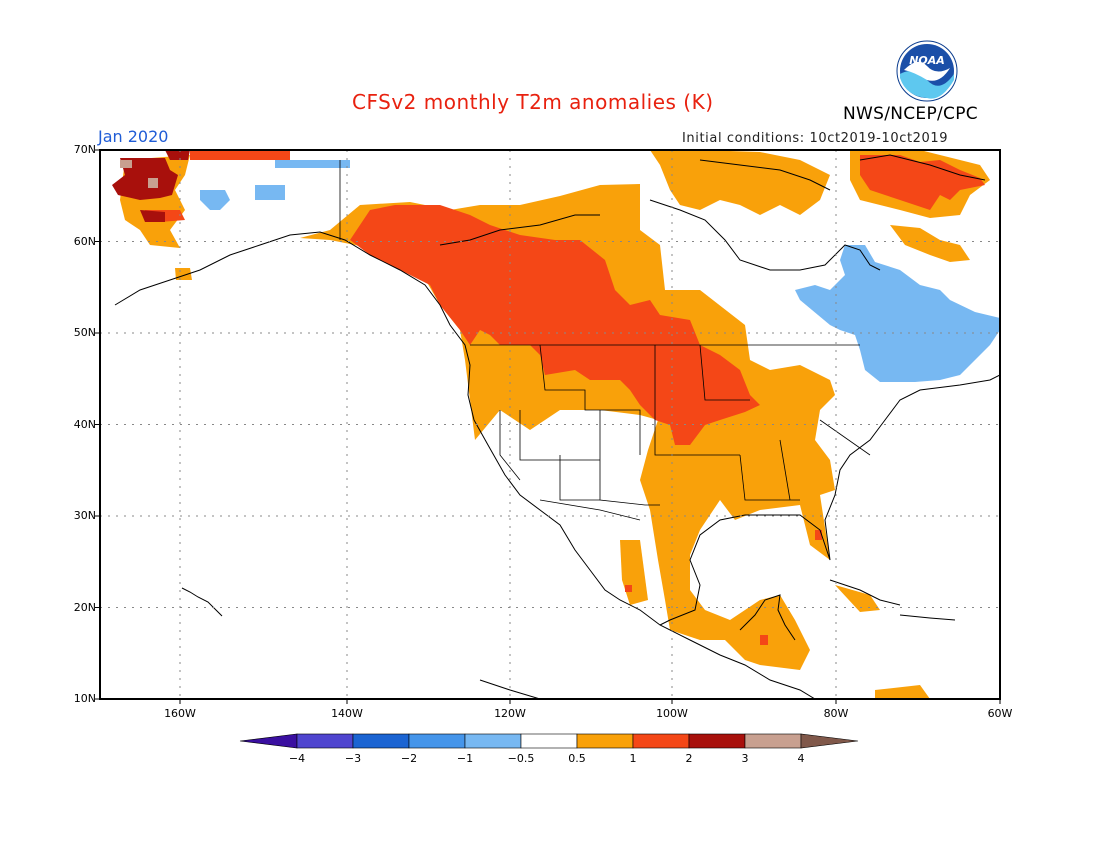 The image size is (1100, 850). Describe the element at coordinates (180, 713) in the screenshot. I see `lon-label-160w: 160W` at that location.